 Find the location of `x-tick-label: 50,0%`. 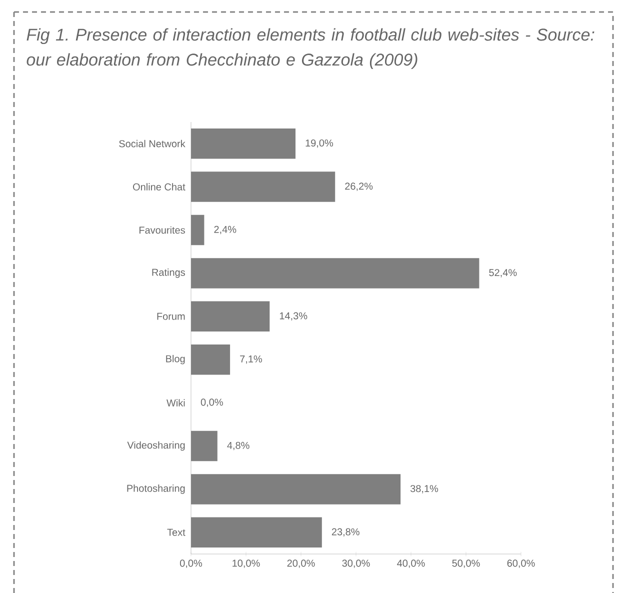

x-tick-label: 50,0% is located at coordinates (466, 564).